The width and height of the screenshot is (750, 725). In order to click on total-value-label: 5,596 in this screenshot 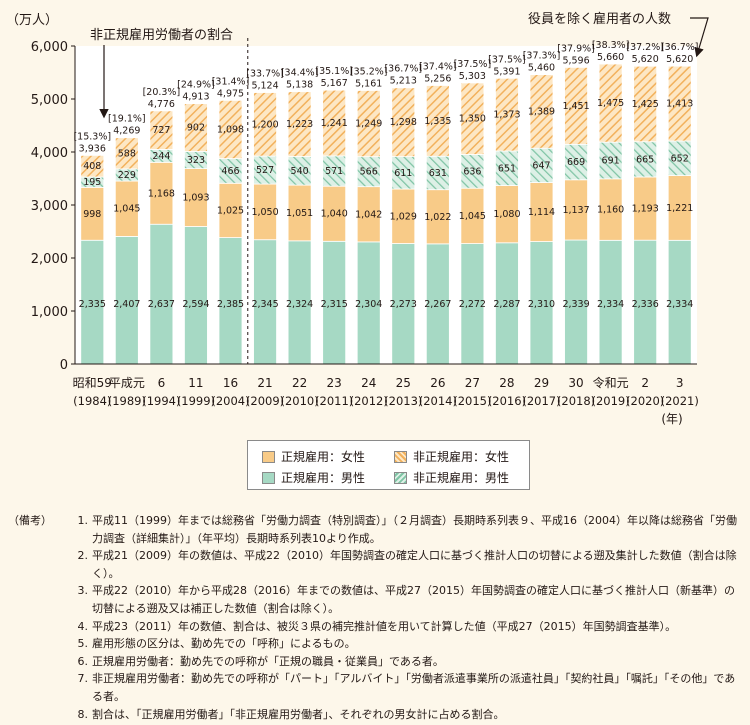, I will do `click(575, 60)`.